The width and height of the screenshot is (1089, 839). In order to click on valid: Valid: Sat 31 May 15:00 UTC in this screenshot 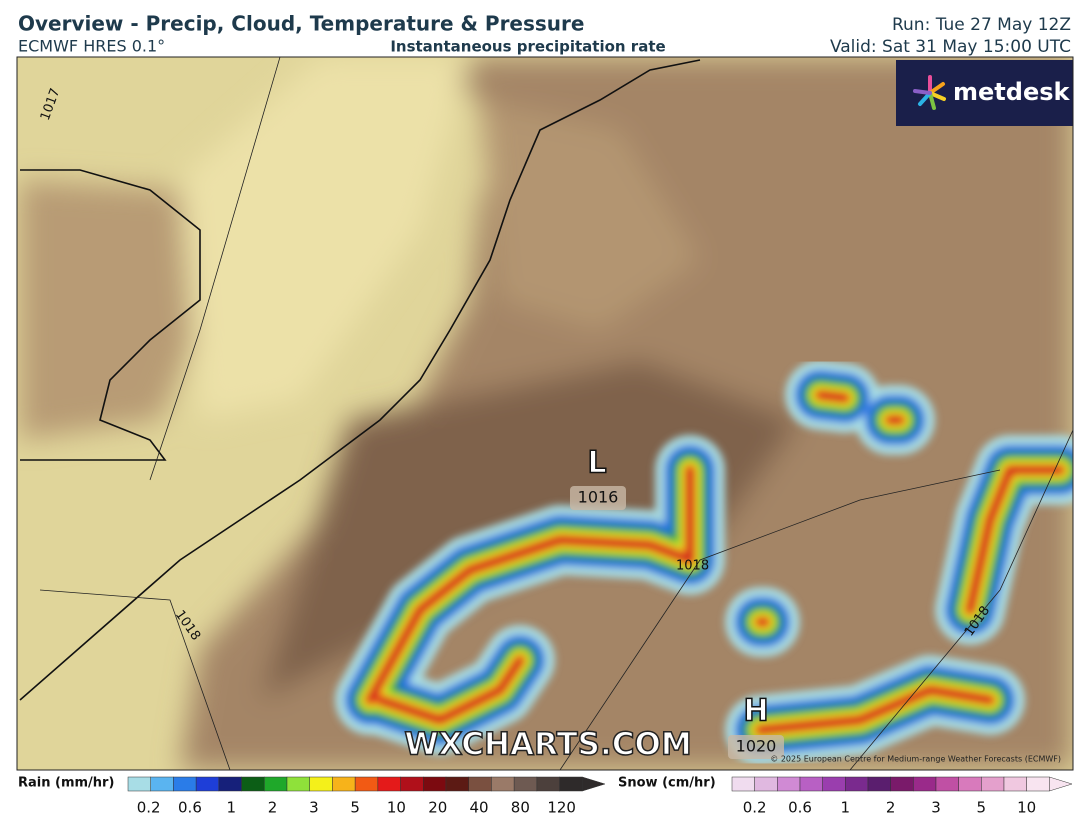, I will do `click(950, 47)`.